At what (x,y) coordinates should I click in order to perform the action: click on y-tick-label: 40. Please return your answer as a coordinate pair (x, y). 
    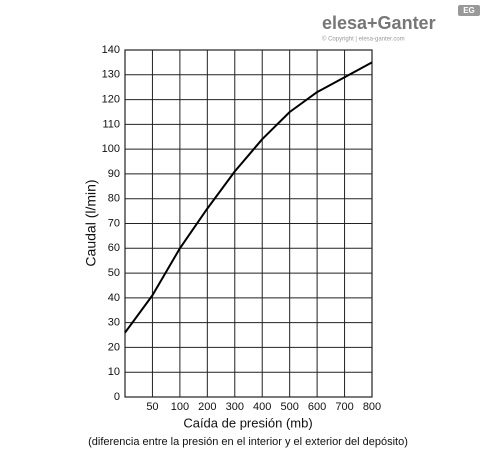
    Looking at the image, I should click on (114, 298).